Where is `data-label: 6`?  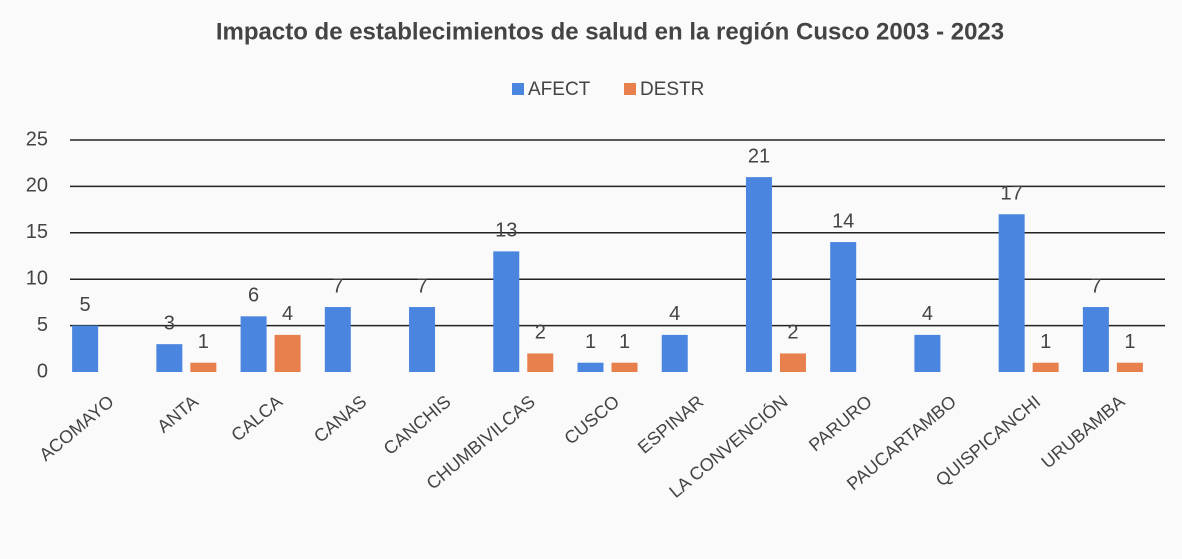
data-label: 6 is located at coordinates (253, 296).